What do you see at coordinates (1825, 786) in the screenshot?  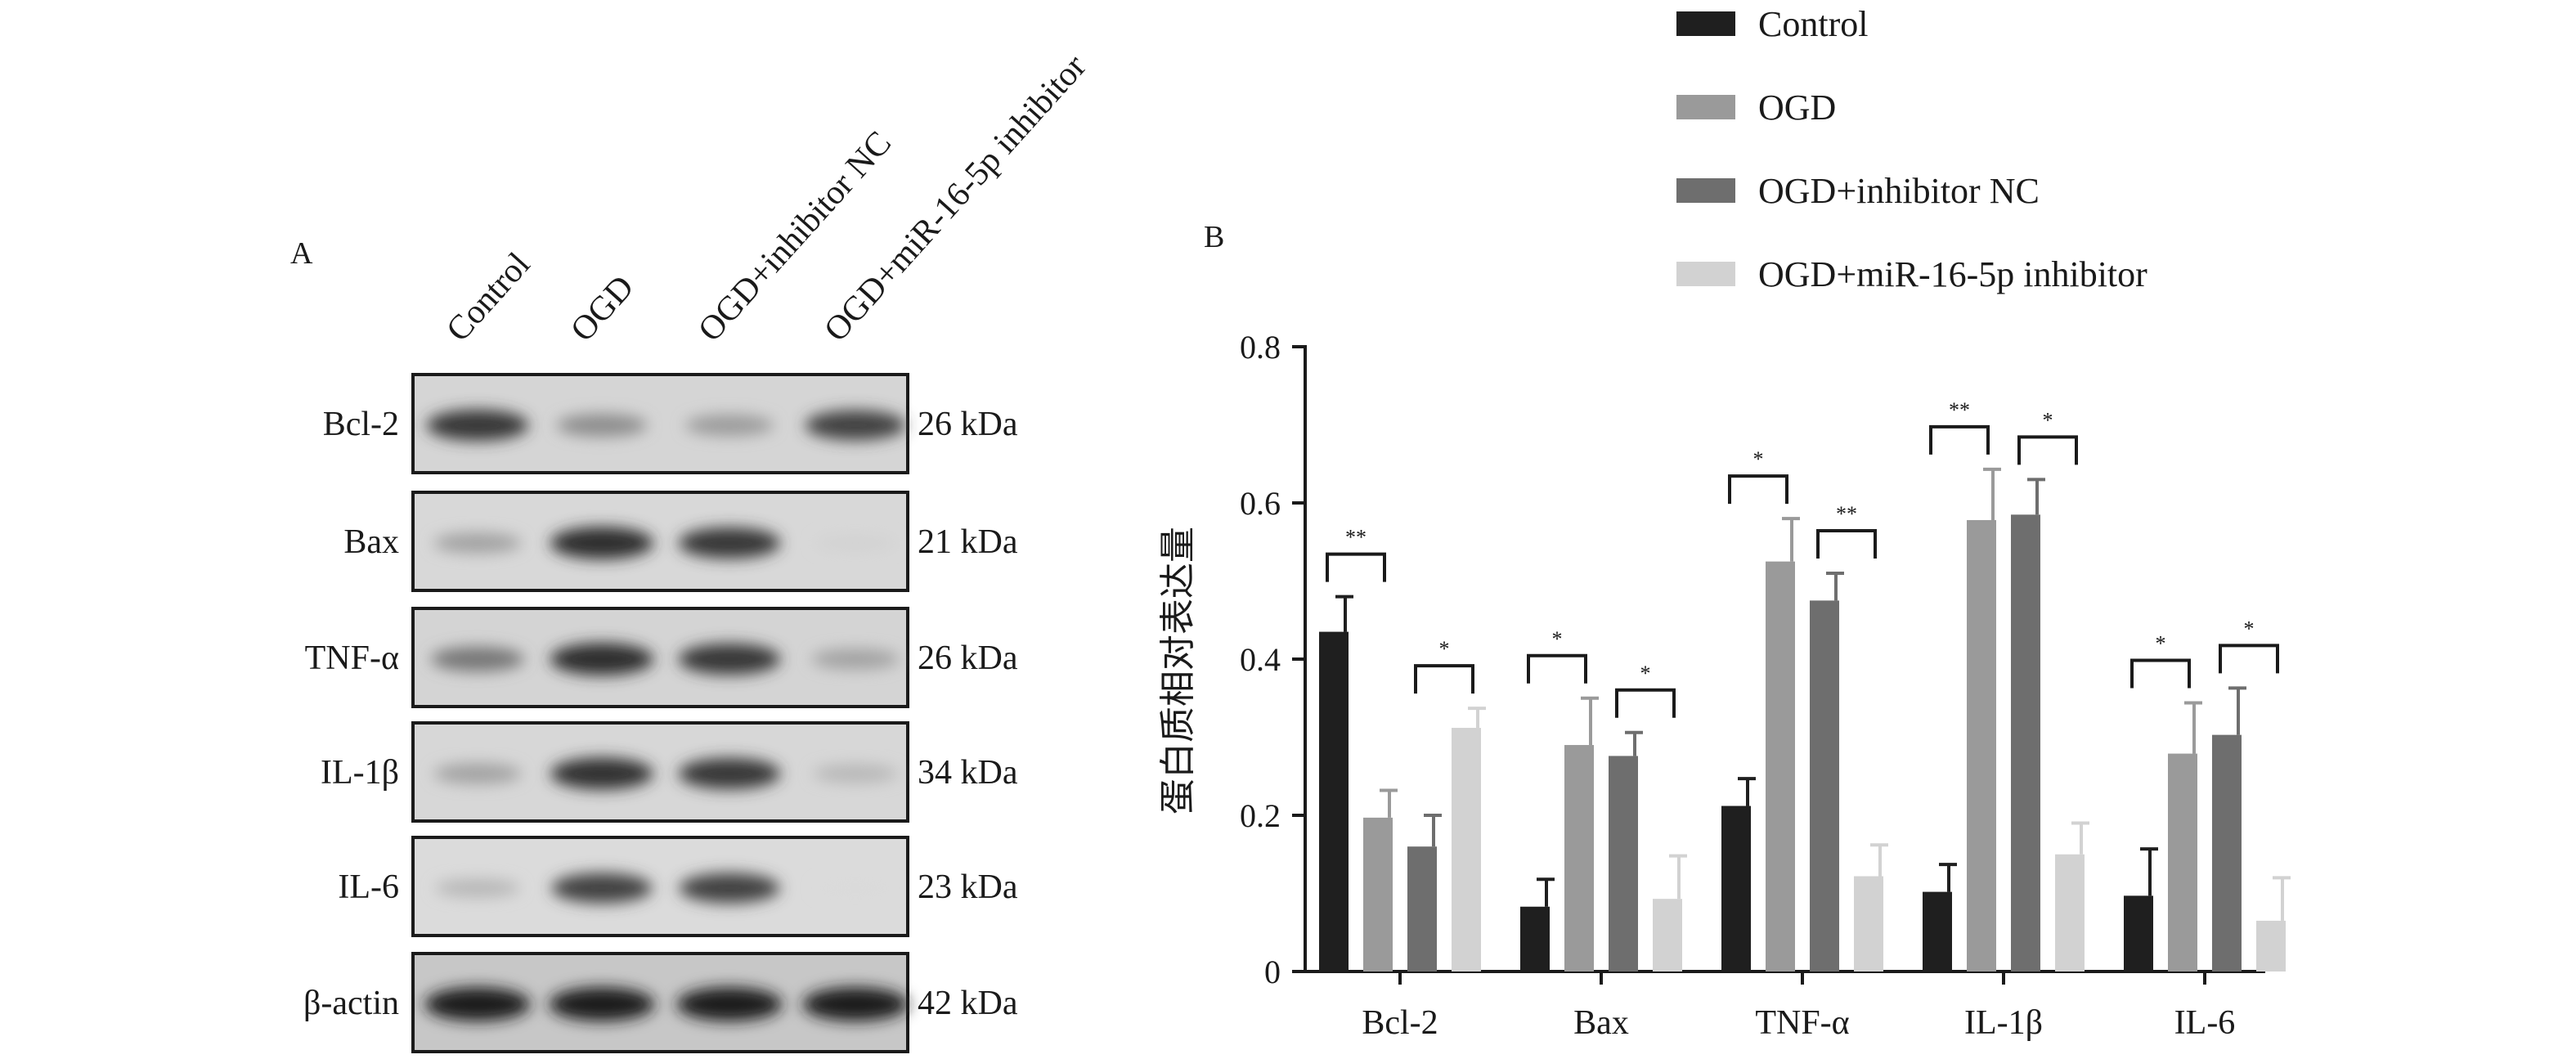 I see `bar-ogd-inhibitor-nc-tnf` at bounding box center [1825, 786].